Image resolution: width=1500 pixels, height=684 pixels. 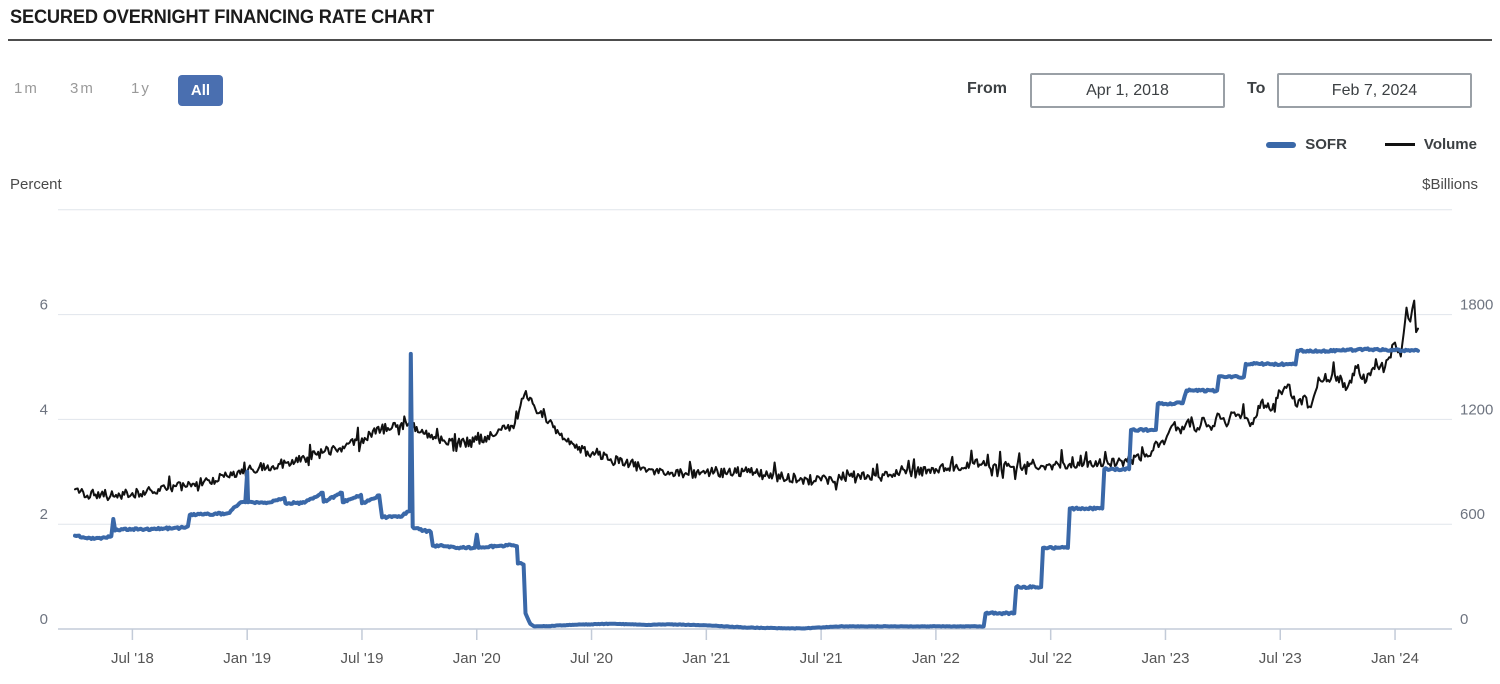 I want to click on x-axis-tick-label: Jul '21, so click(x=821, y=658).